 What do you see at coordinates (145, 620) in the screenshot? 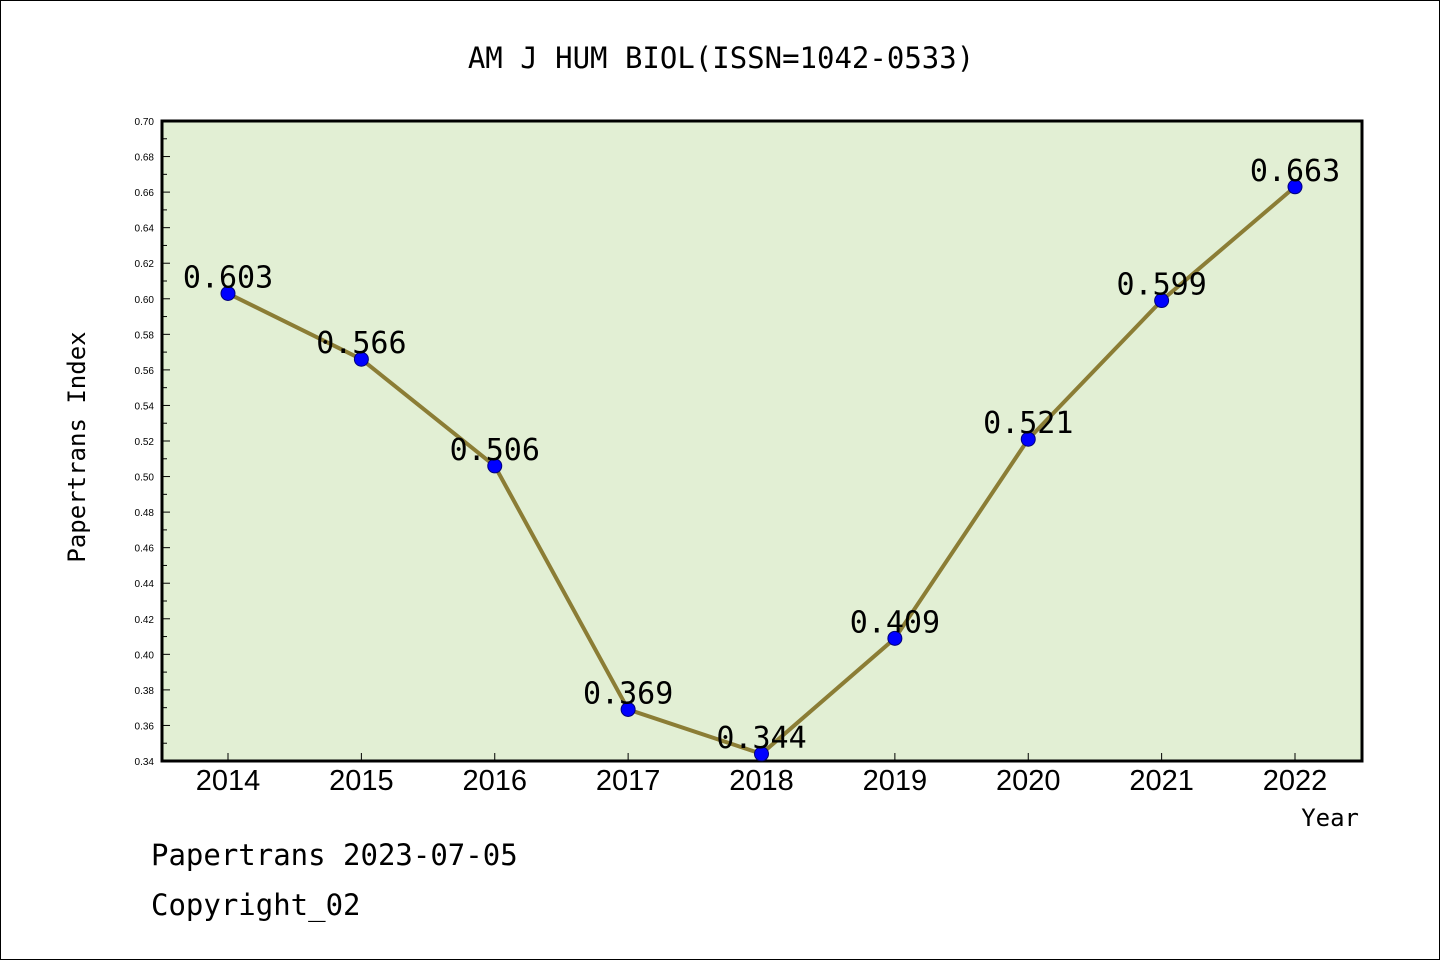
I see `y-tick-label: 0.42` at bounding box center [145, 620].